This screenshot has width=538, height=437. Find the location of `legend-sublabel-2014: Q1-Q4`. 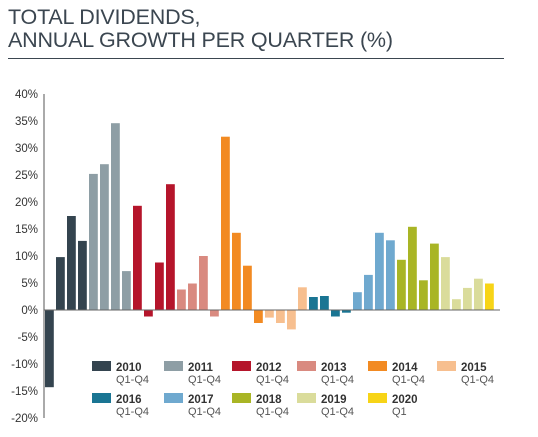

legend-sublabel-2014: Q1-Q4 is located at coordinates (408, 380).